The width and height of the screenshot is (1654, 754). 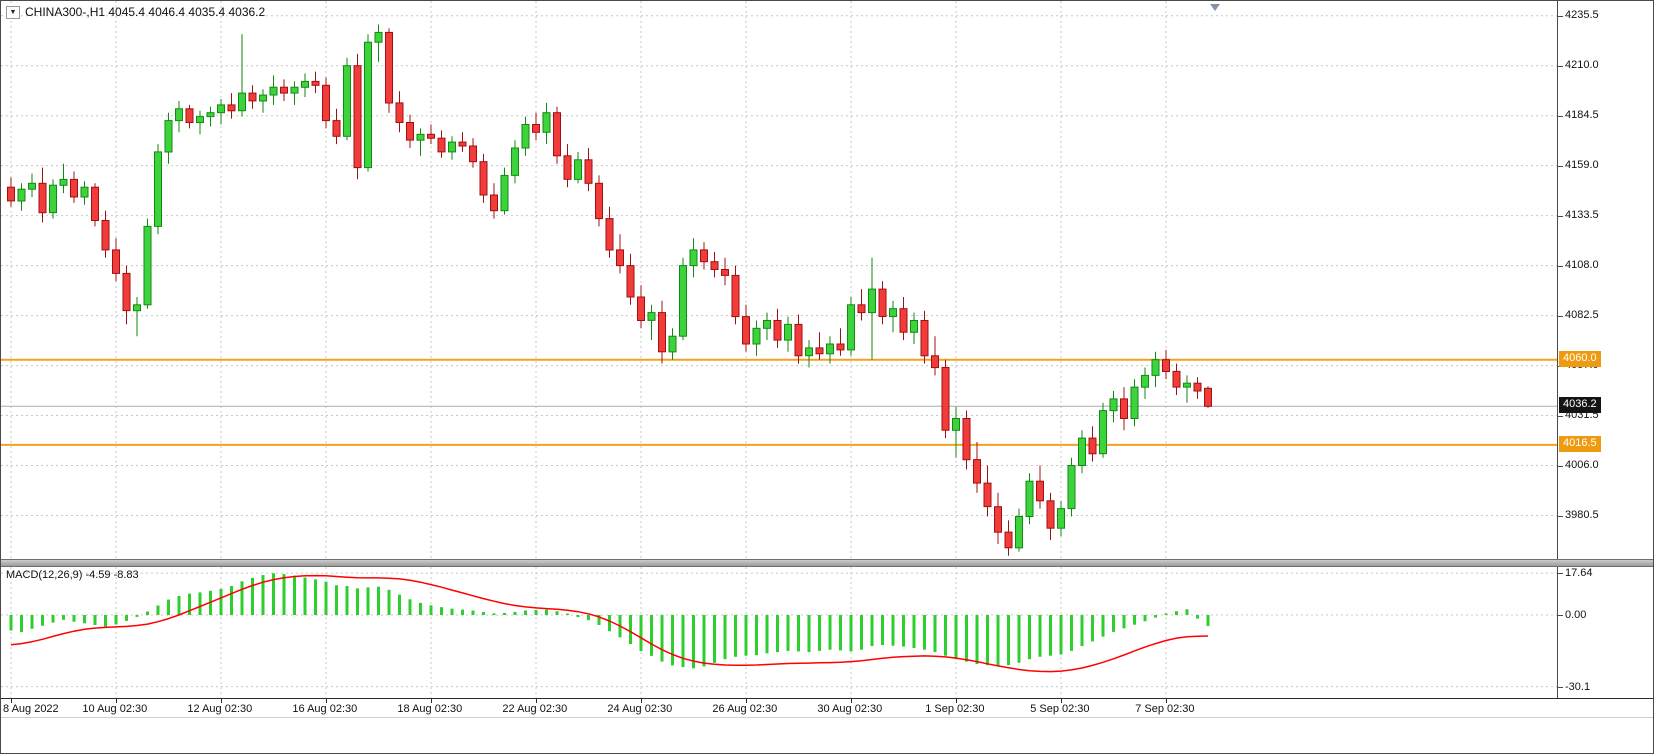 What do you see at coordinates (220, 709) in the screenshot?
I see `time-tick-label: 12 Aug 02:30` at bounding box center [220, 709].